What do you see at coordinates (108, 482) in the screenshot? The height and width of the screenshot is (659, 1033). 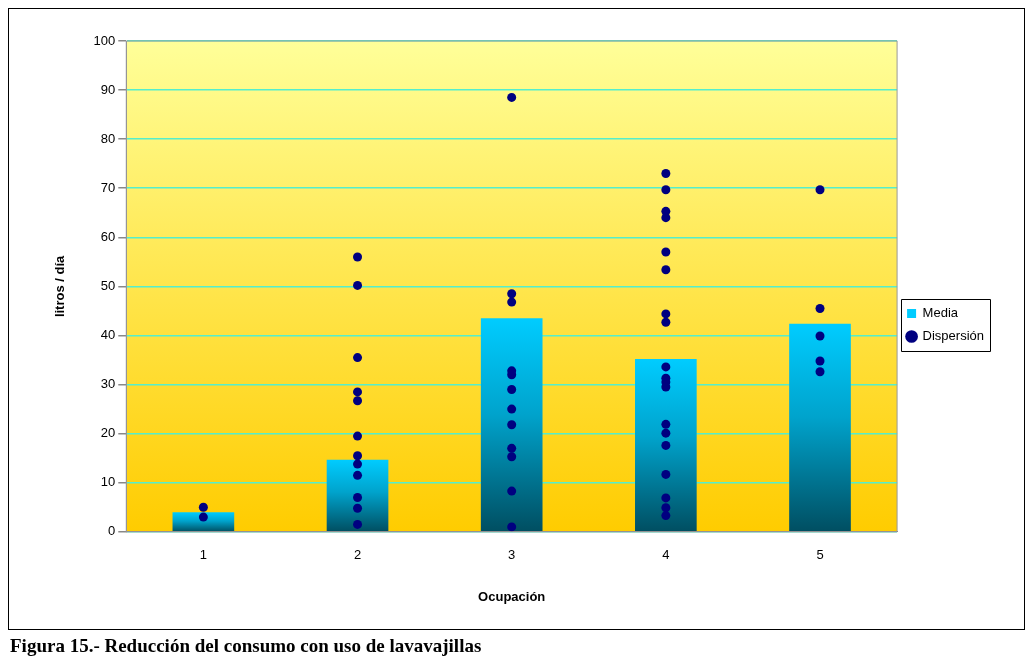 I see `y-tick-label: 10` at bounding box center [108, 482].